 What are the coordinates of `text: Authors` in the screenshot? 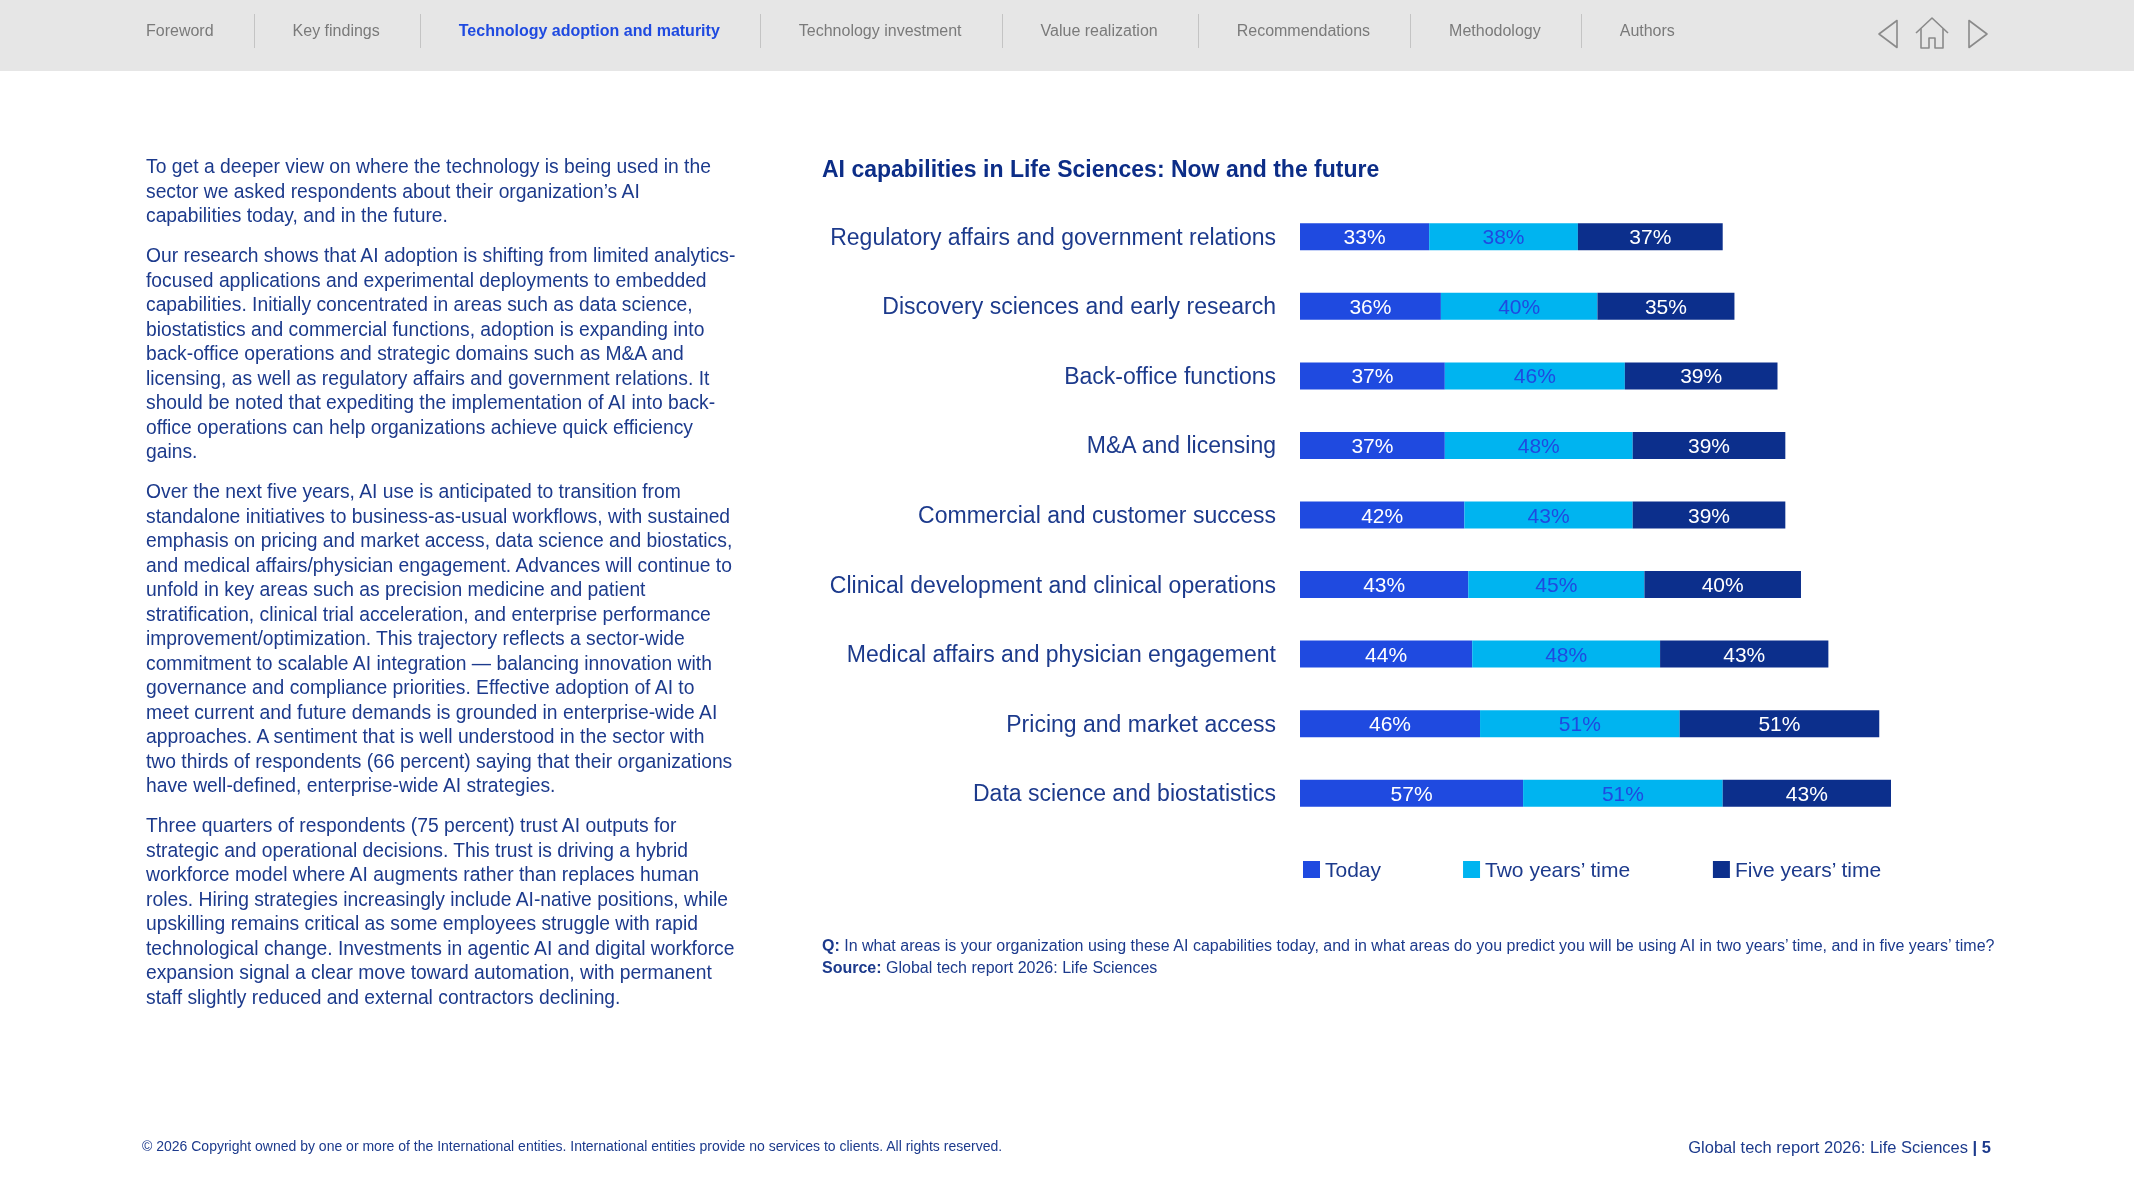 It's located at (1647, 31).